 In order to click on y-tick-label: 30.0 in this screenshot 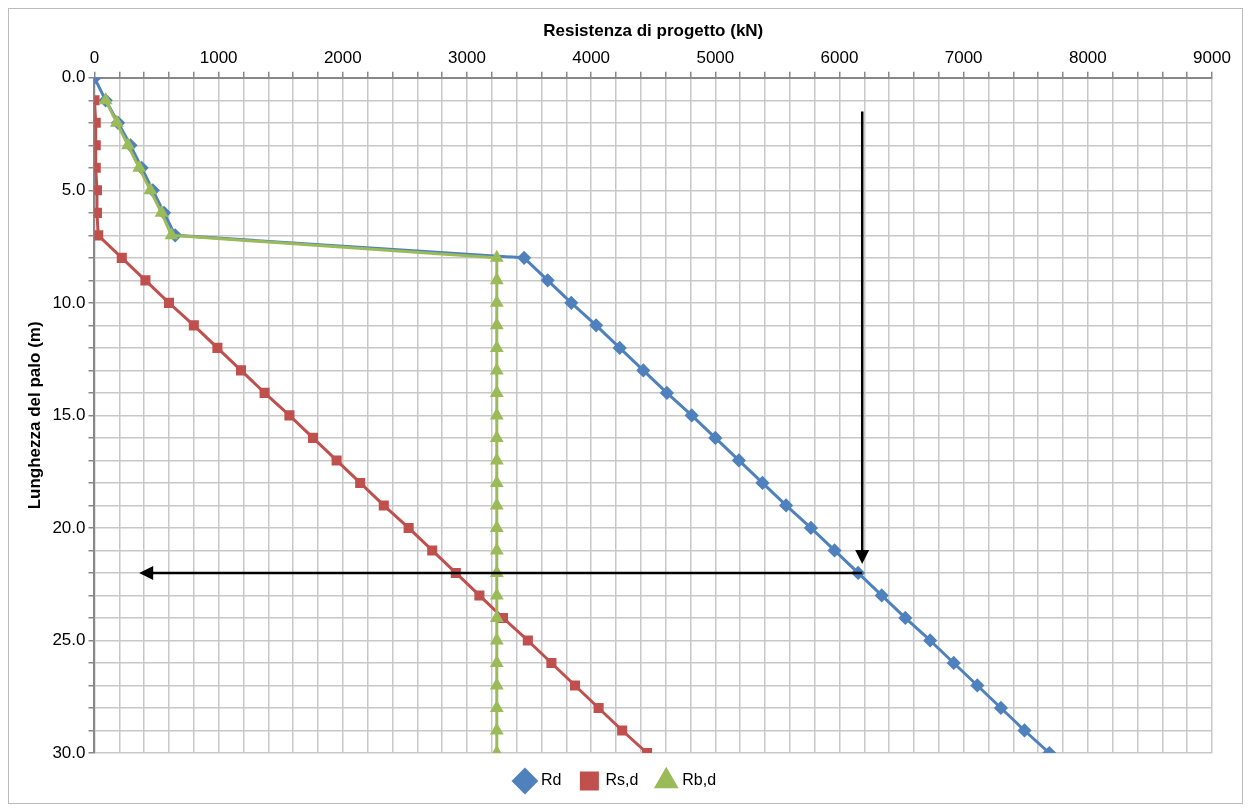, I will do `click(69, 752)`.